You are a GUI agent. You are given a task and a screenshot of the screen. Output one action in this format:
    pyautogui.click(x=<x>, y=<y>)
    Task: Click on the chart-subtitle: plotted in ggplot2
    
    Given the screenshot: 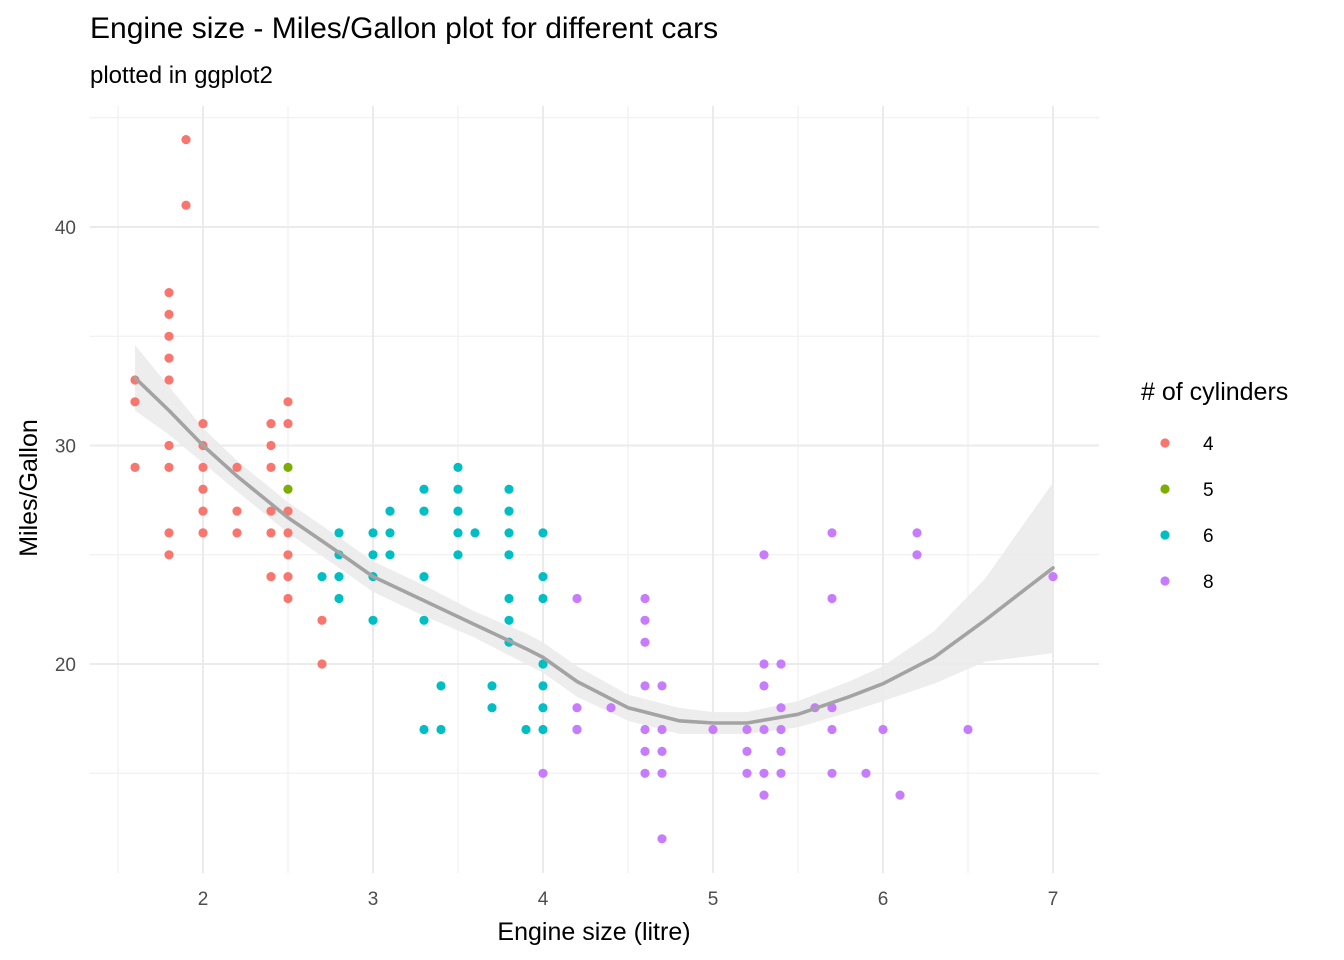 What is the action you would take?
    pyautogui.click(x=181, y=75)
    